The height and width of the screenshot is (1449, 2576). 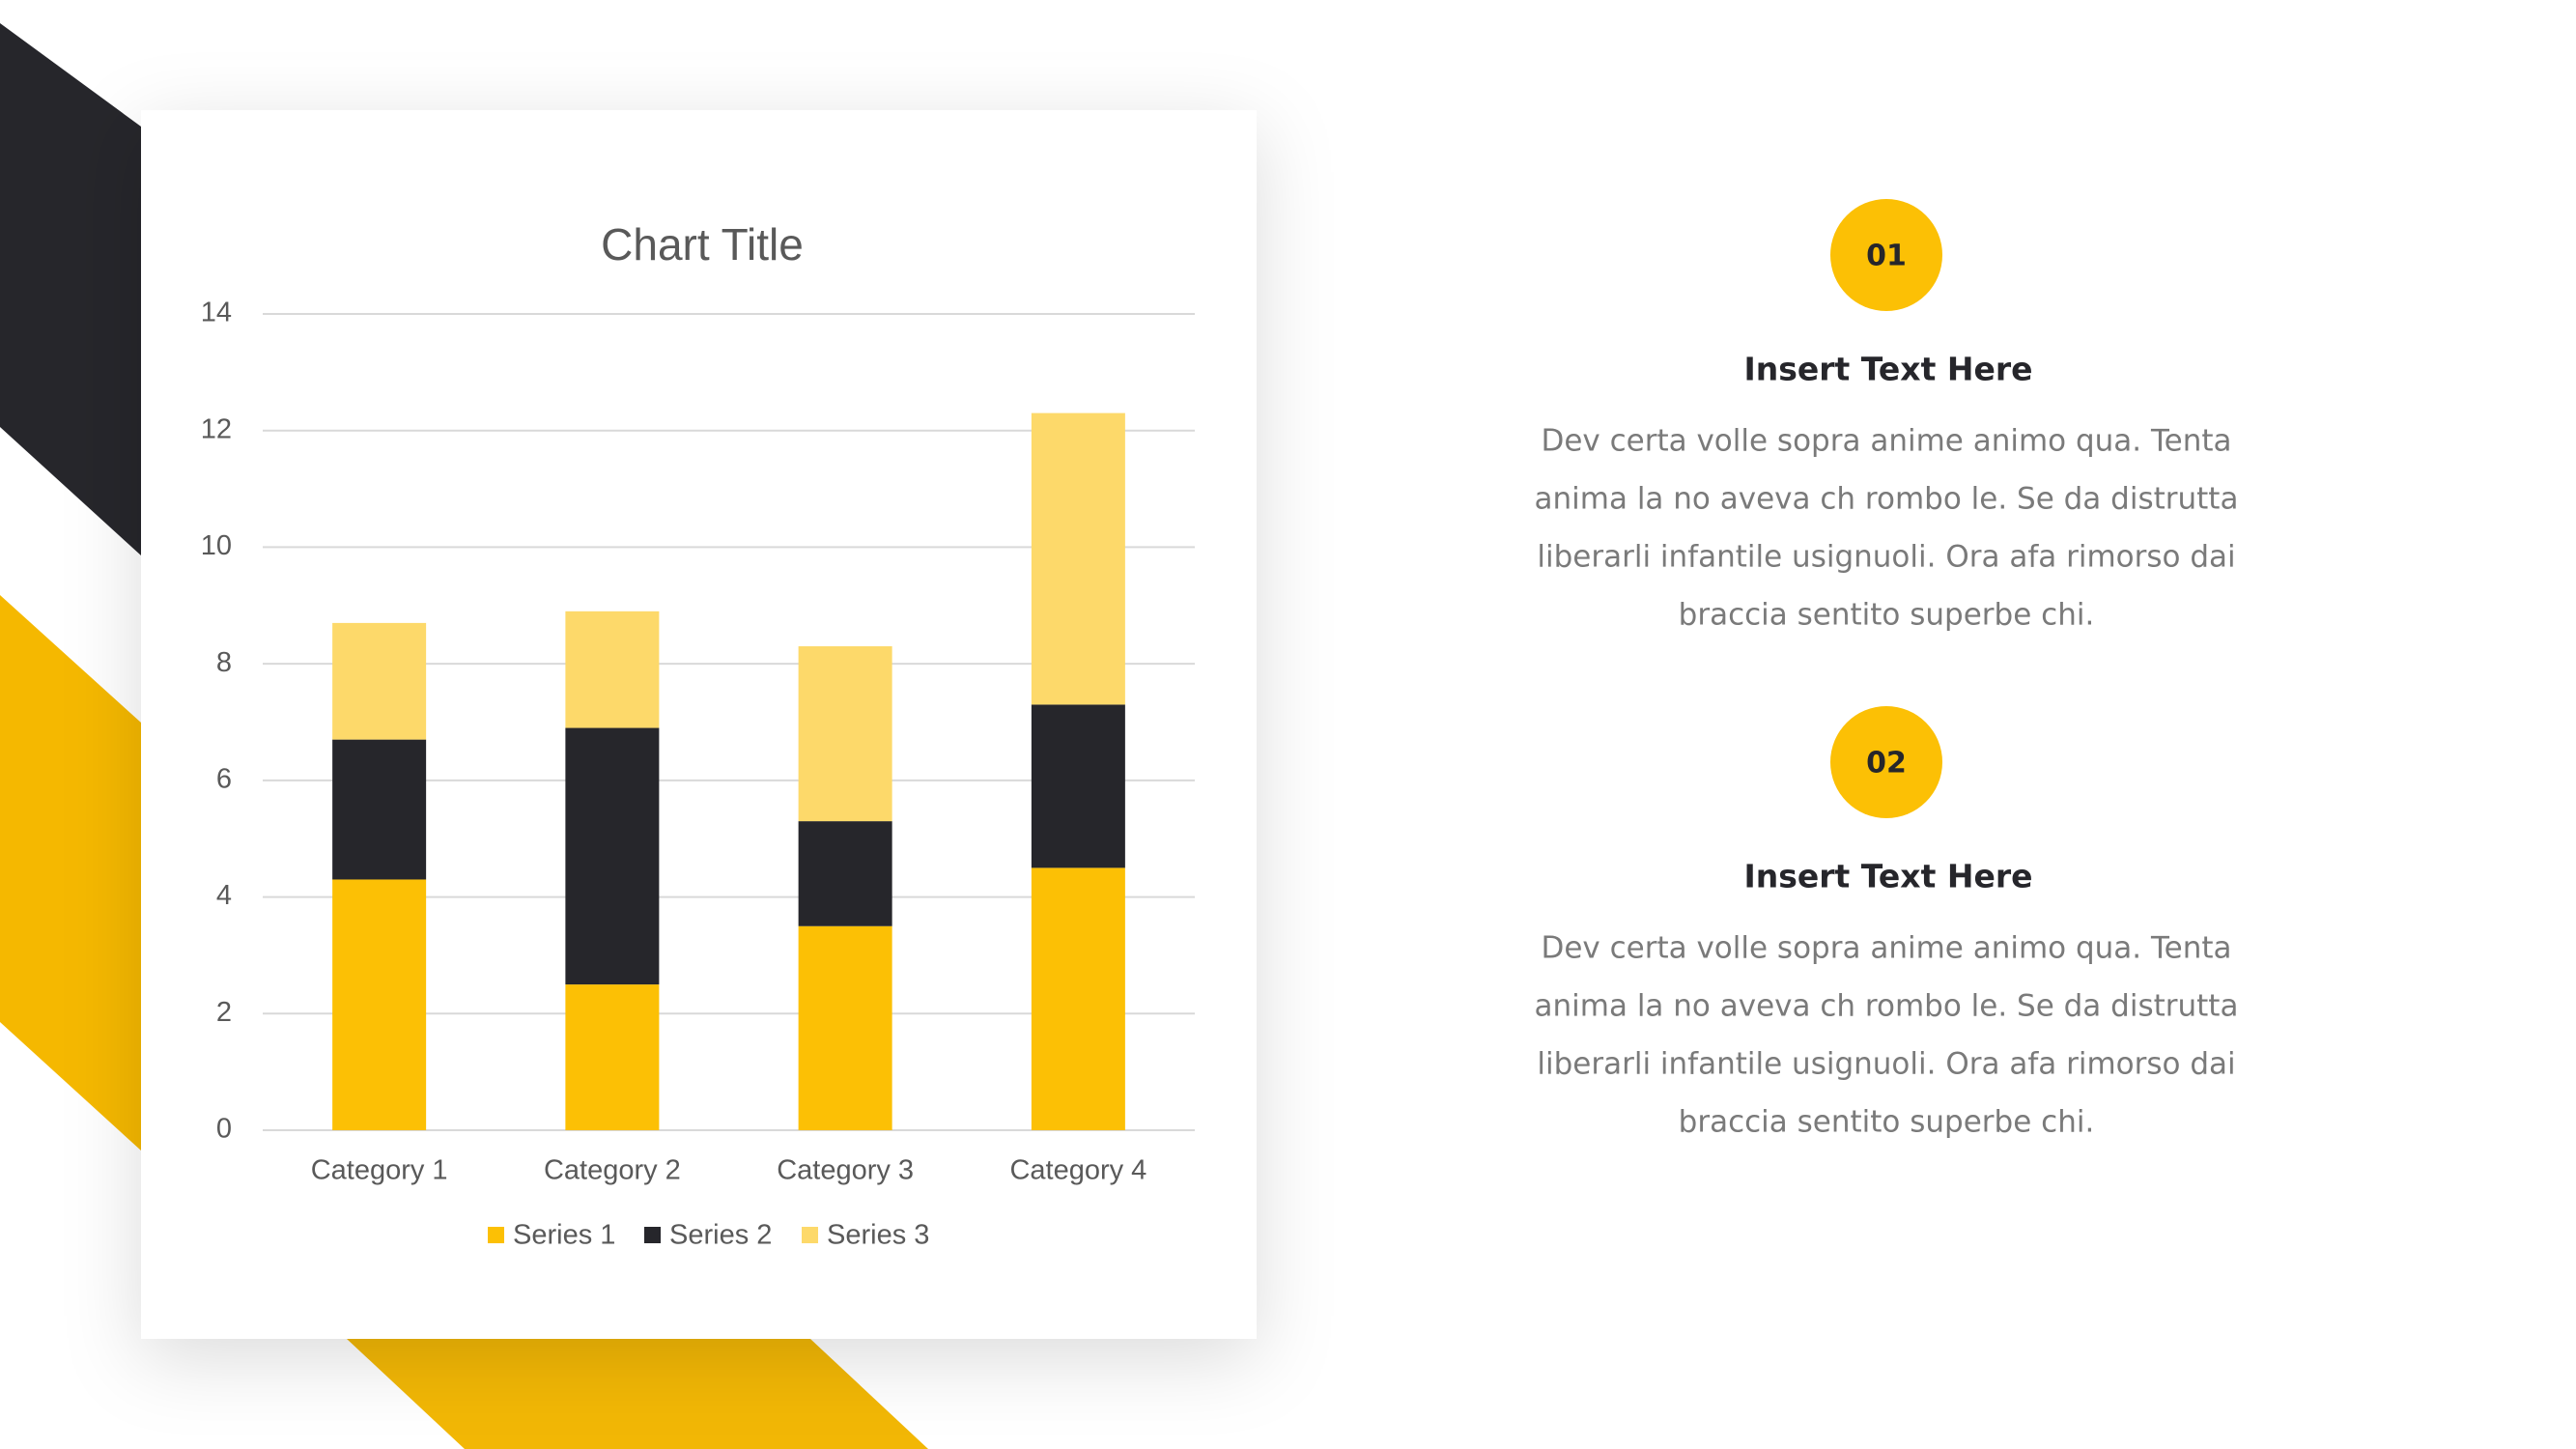 What do you see at coordinates (216, 545) in the screenshot?
I see `y-tick-label: 10` at bounding box center [216, 545].